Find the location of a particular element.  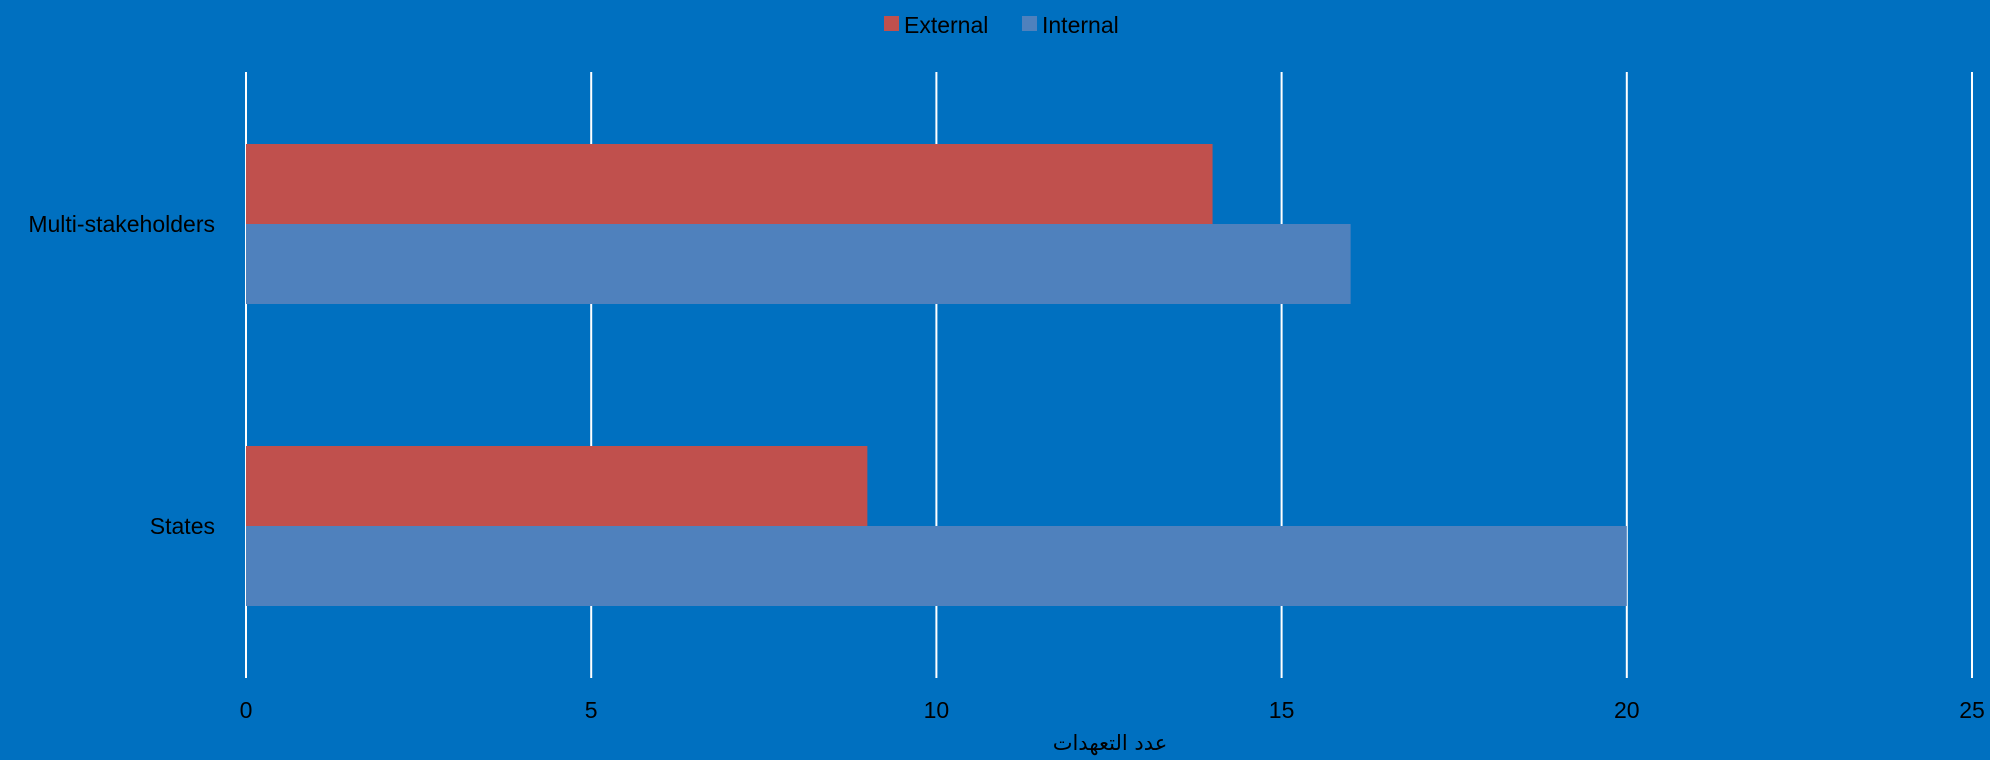

x-tick-label: 5 is located at coordinates (591, 710).